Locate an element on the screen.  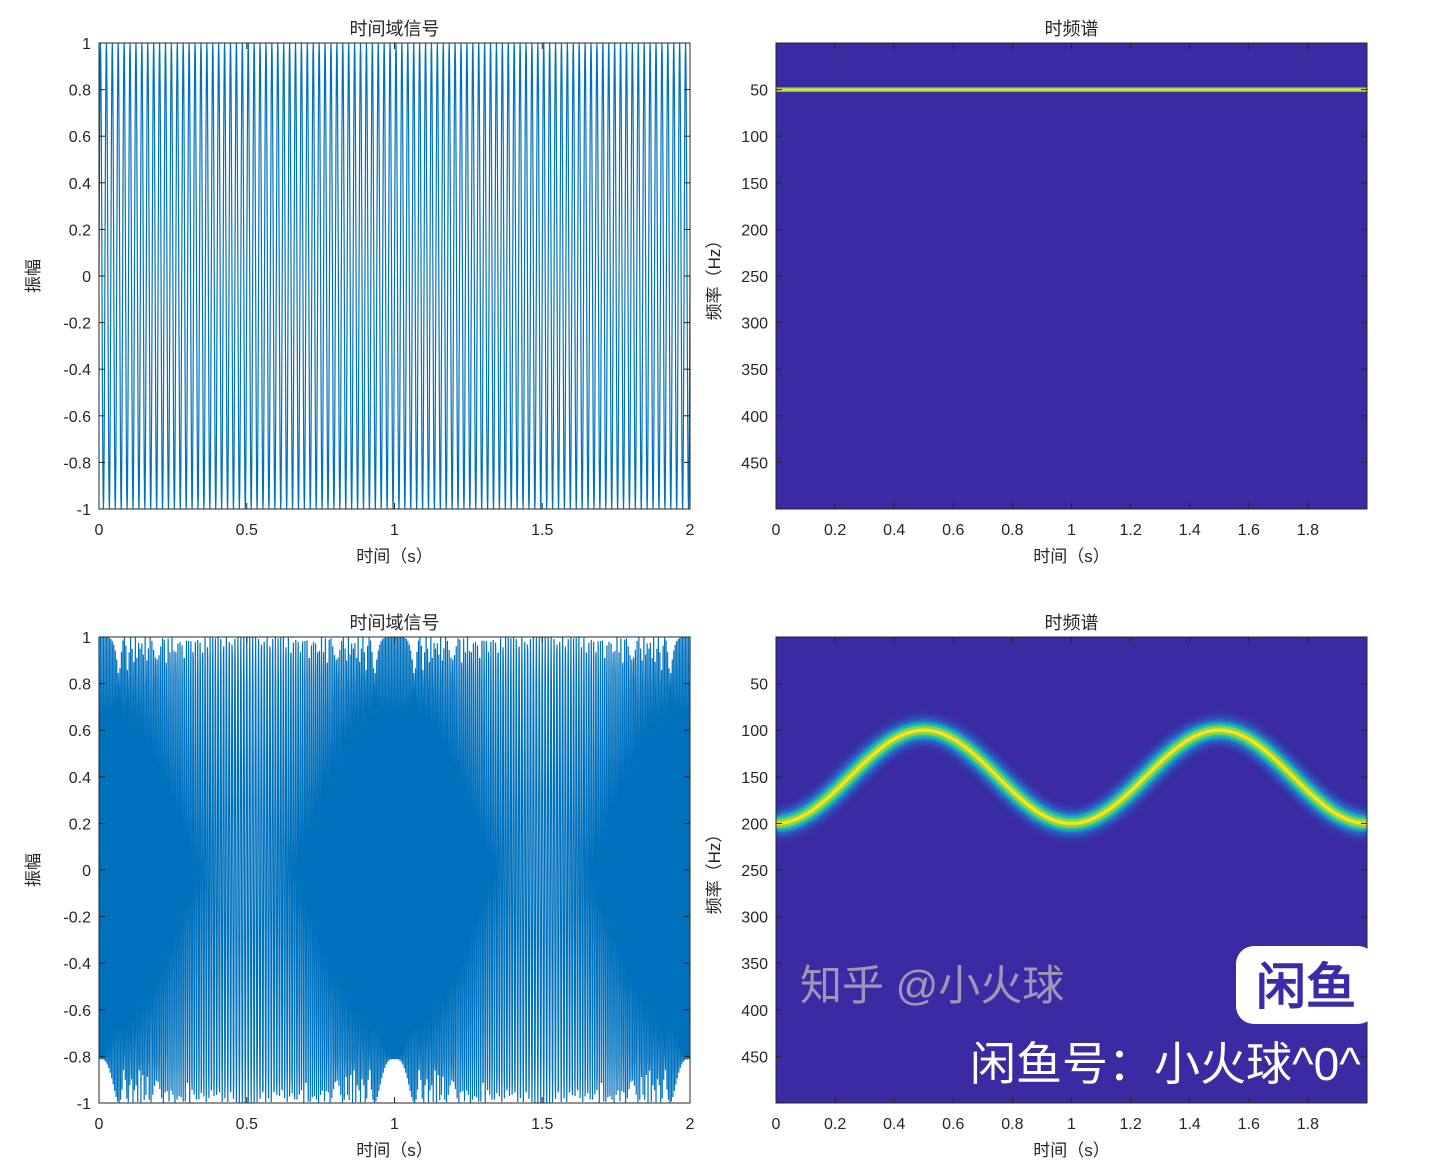
xianyu-logo: 闲鱼 is located at coordinates (1306, 987).